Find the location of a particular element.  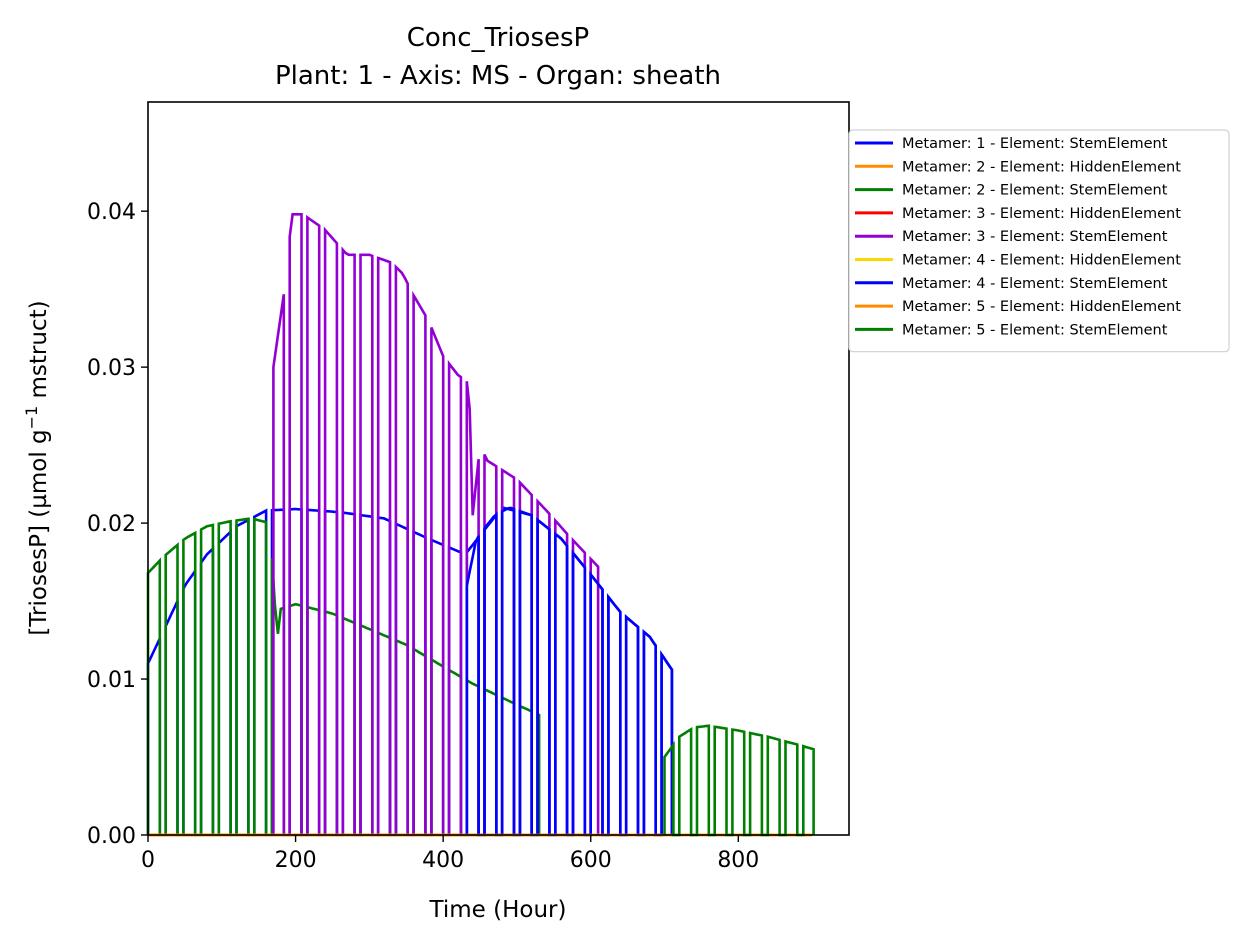

y-tick-label: 0.04 is located at coordinates (111, 212).